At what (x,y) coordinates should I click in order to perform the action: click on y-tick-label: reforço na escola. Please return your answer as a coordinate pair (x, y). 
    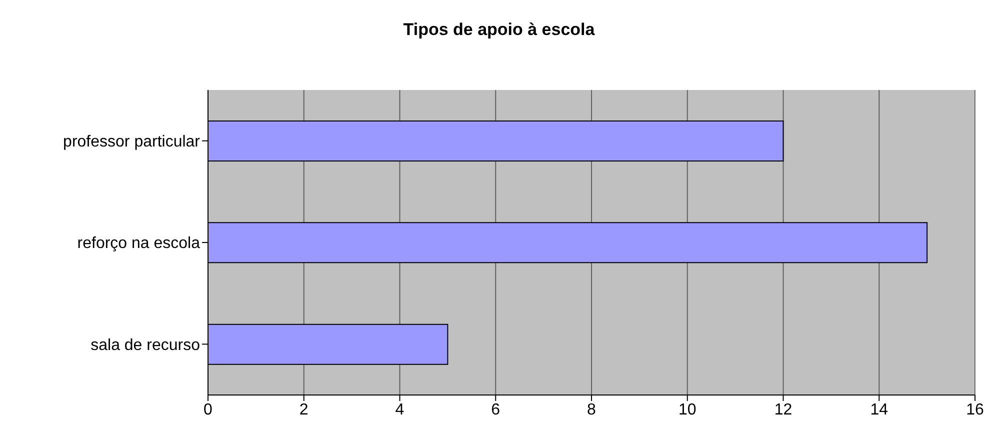
    Looking at the image, I should click on (138, 243).